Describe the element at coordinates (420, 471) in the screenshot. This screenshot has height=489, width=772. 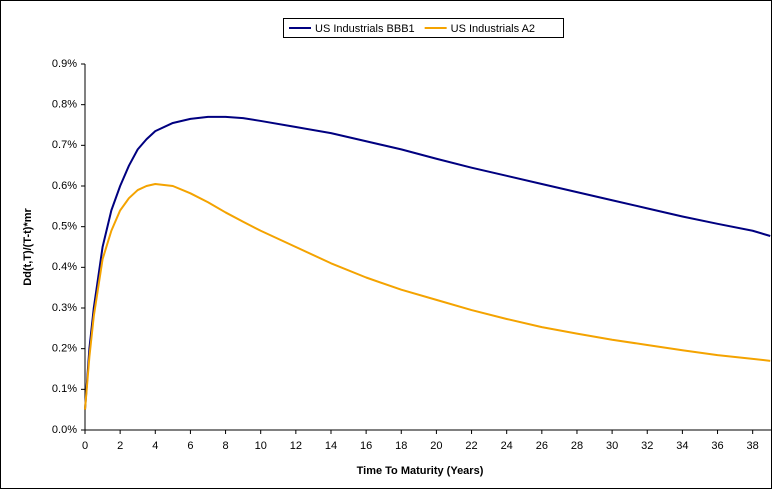
I see `x-axis-label: Time To Maturity (Years)` at that location.